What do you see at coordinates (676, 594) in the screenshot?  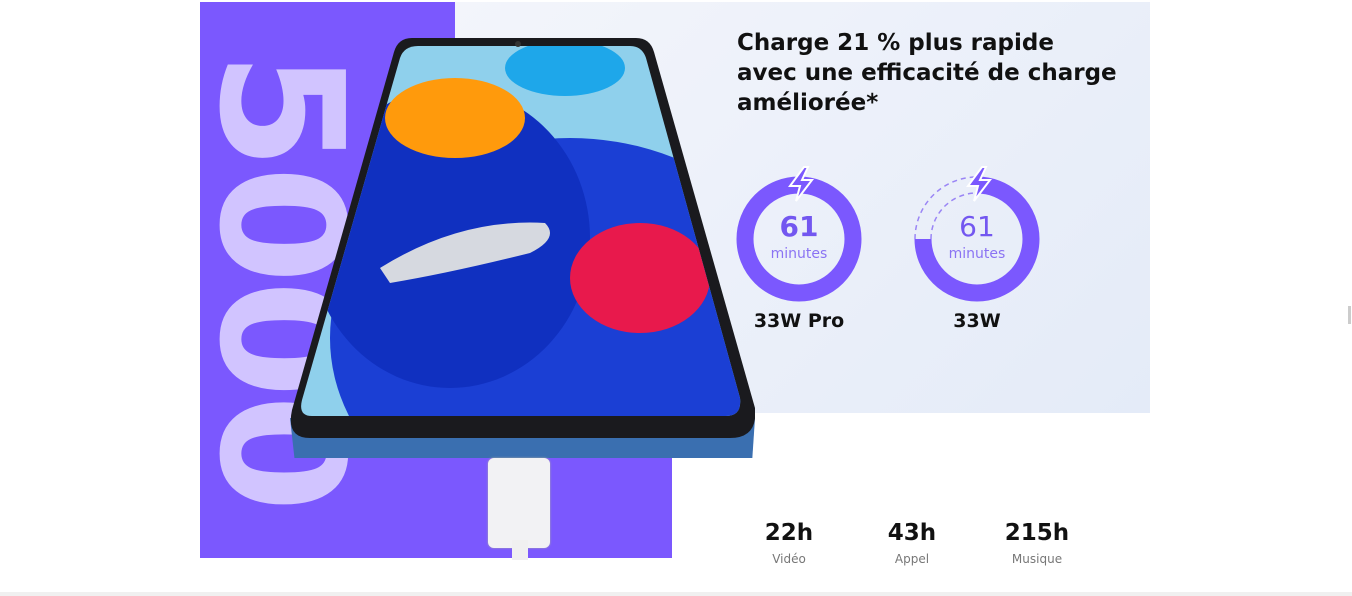 I see `footer-divider` at bounding box center [676, 594].